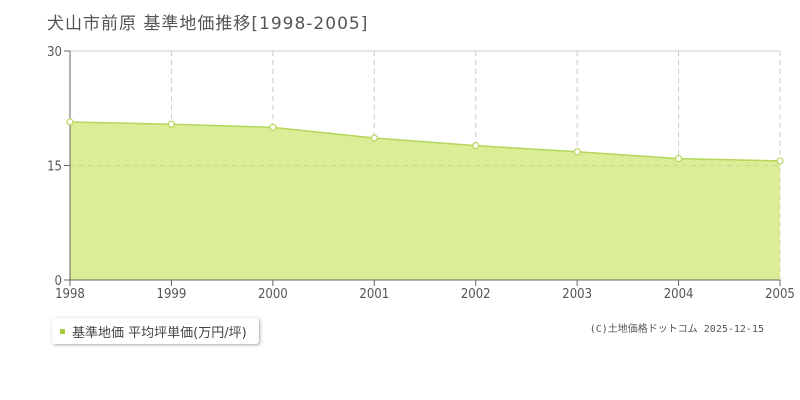 This screenshot has width=800, height=400. I want to click on x-tick-label: 2001, so click(374, 294).